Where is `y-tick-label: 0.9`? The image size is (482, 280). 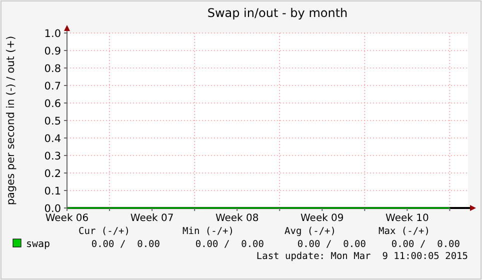 y-tick-label: 0.9 is located at coordinates (52, 52).